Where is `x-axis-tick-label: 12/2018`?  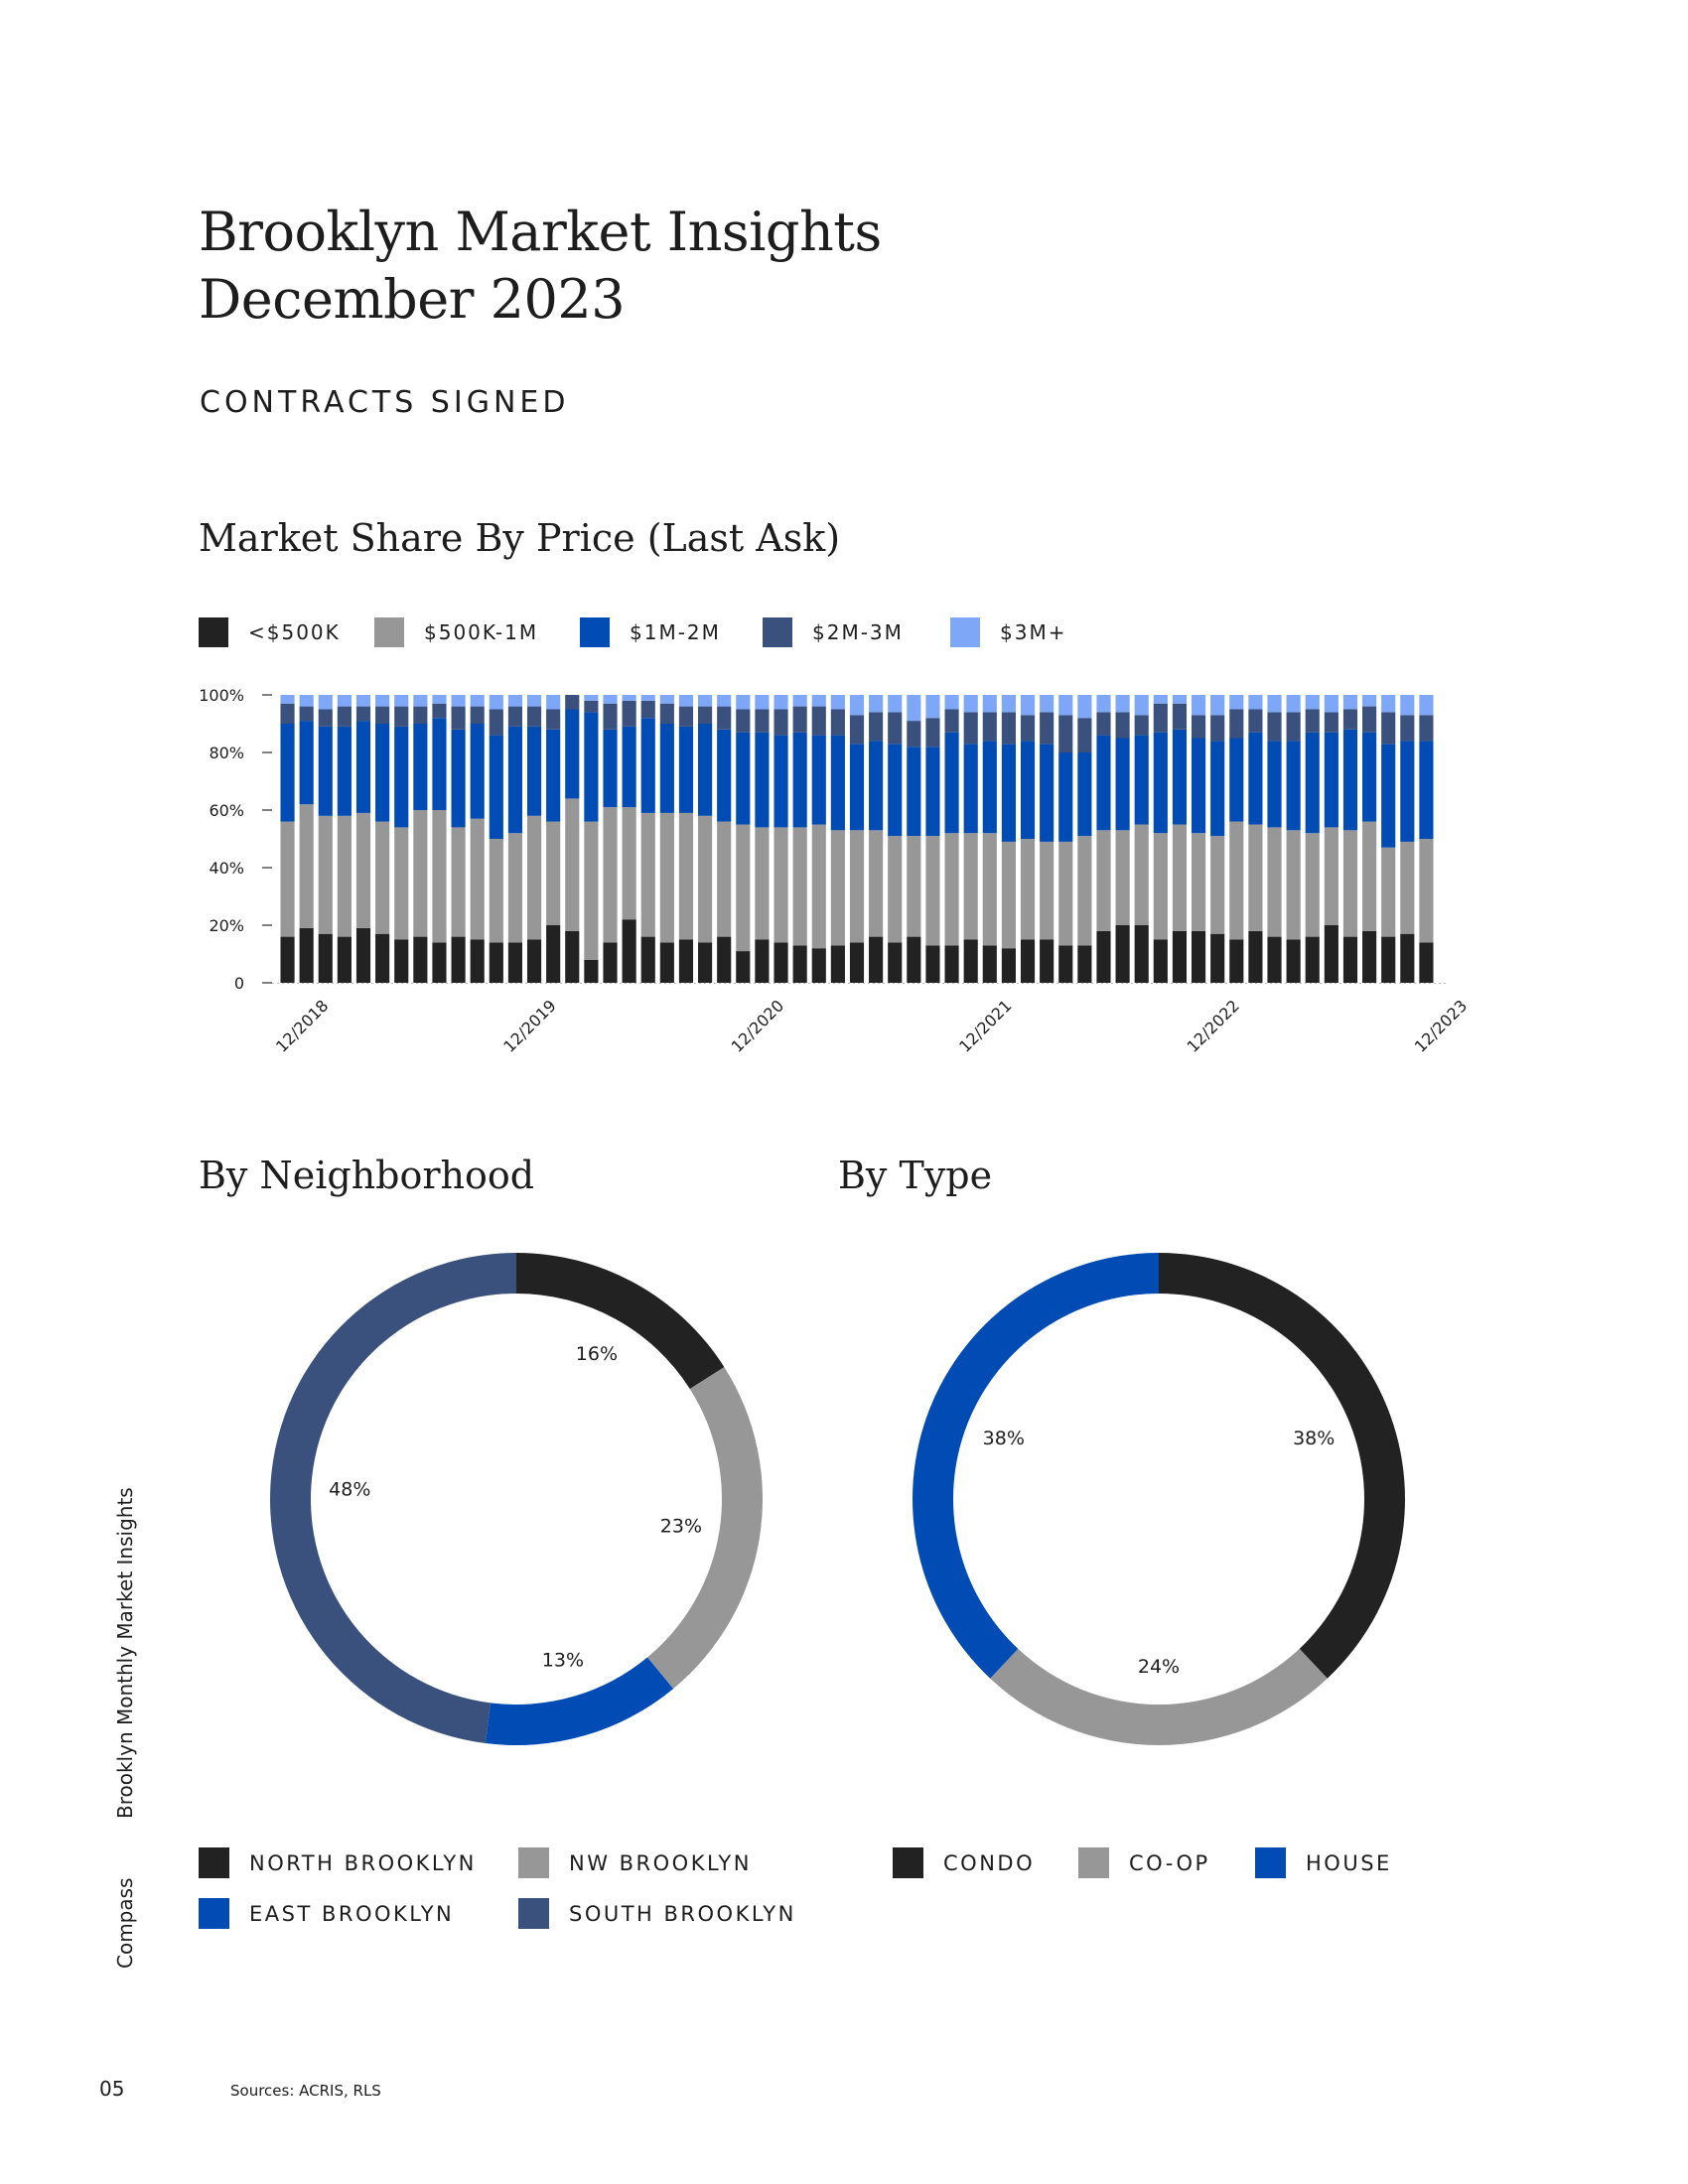
x-axis-tick-label: 12/2018 is located at coordinates (302, 1025).